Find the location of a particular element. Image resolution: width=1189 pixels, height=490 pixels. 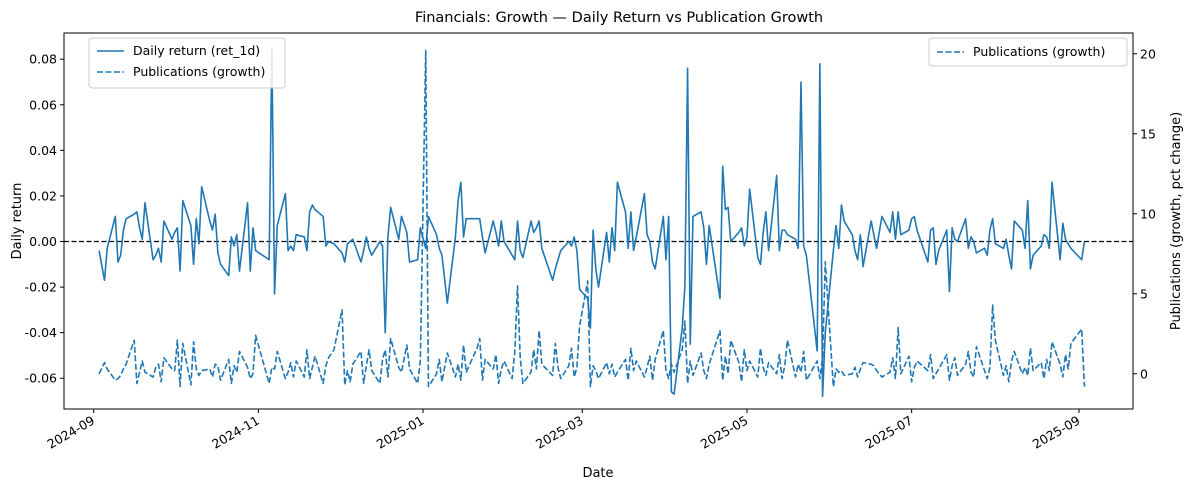

right-y-tick-label: 10 is located at coordinates (1148, 213).